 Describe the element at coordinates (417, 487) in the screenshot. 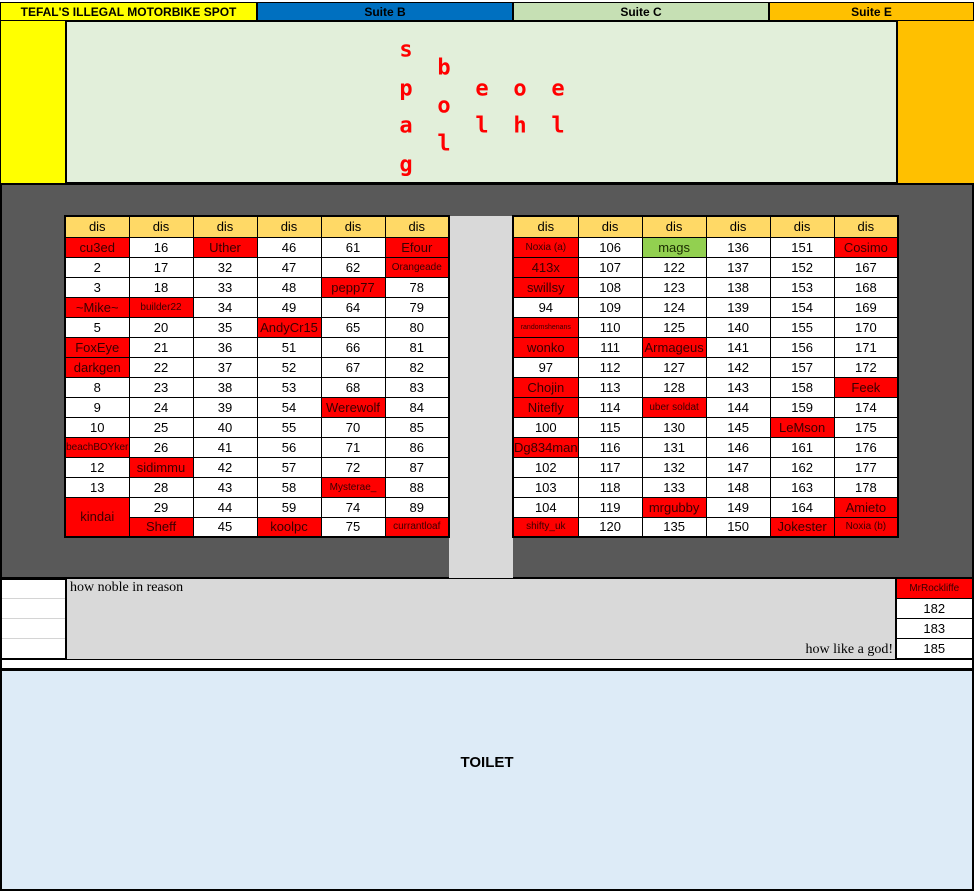

I see `seat-number: 88` at that location.